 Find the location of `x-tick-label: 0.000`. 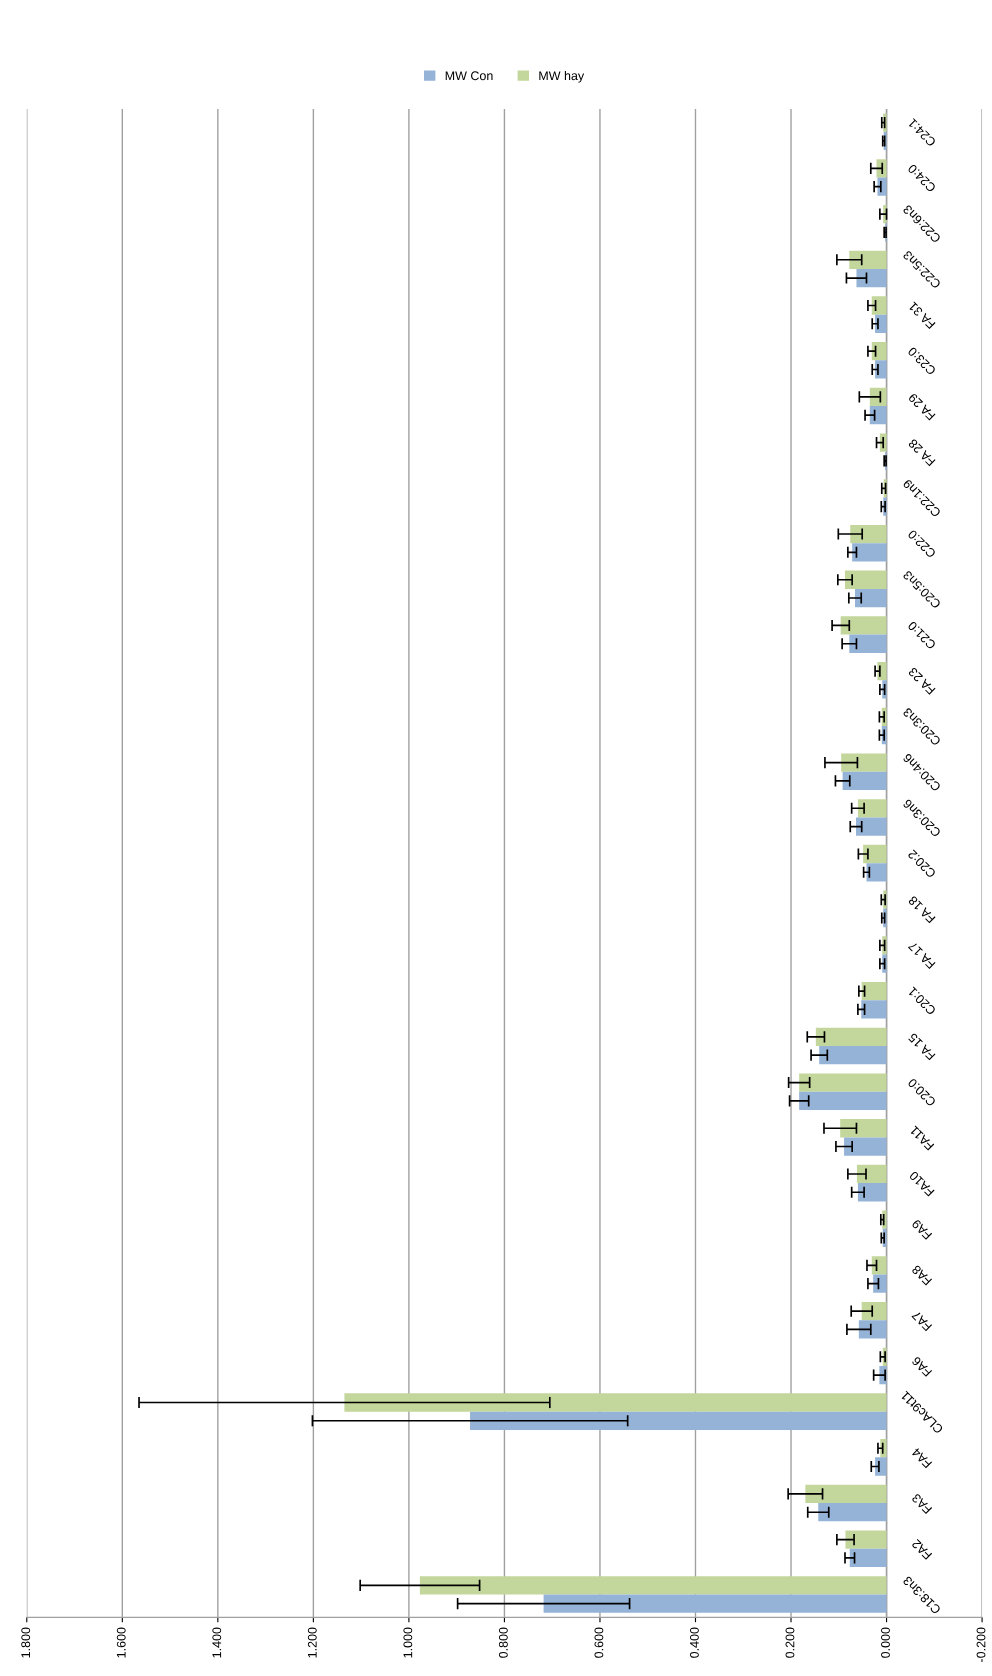

x-tick-label: 0.000 is located at coordinates (885, 1642).